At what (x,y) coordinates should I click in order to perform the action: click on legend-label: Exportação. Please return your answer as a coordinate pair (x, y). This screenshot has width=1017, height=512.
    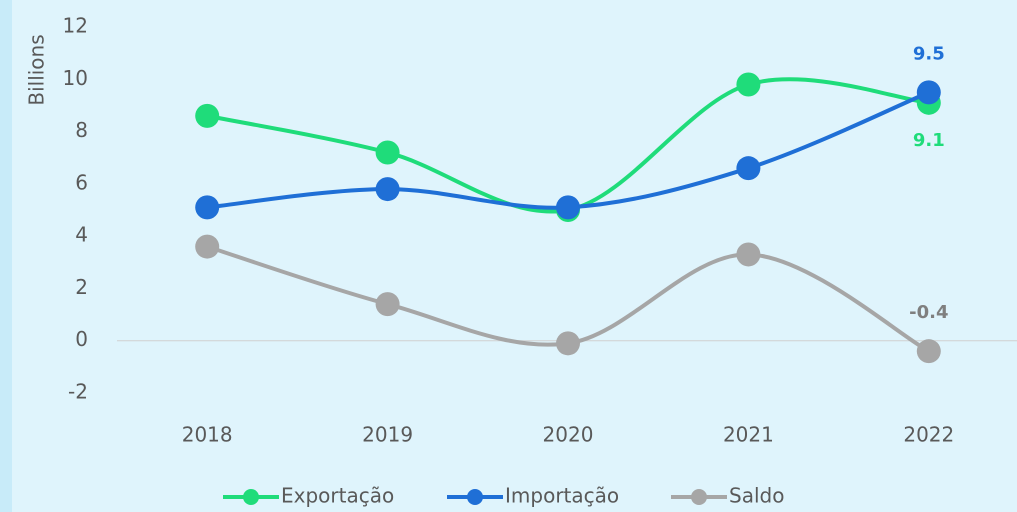
    Looking at the image, I should click on (337, 496).